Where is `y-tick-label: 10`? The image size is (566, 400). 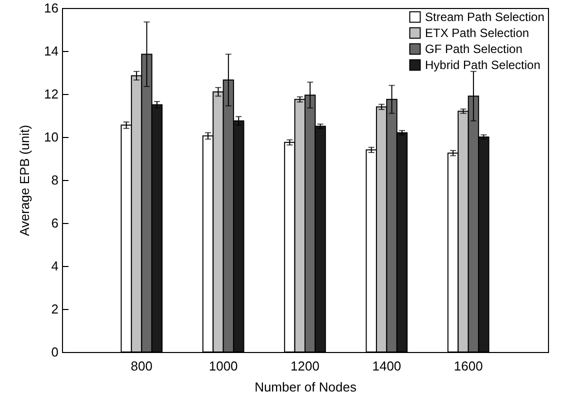
y-tick-label: 10 is located at coordinates (51, 137).